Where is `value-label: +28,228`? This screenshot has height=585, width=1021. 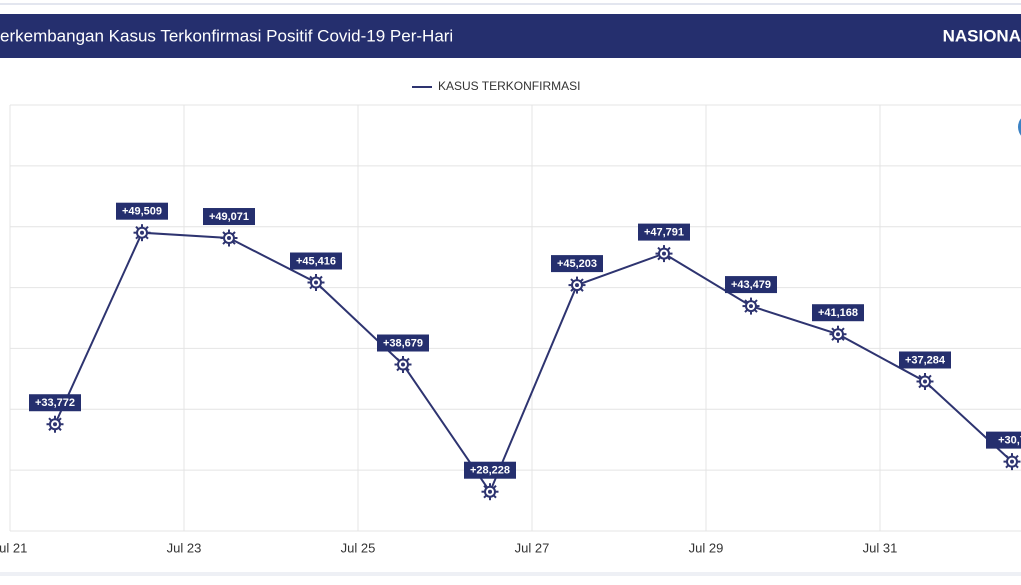
value-label: +28,228 is located at coordinates (490, 471).